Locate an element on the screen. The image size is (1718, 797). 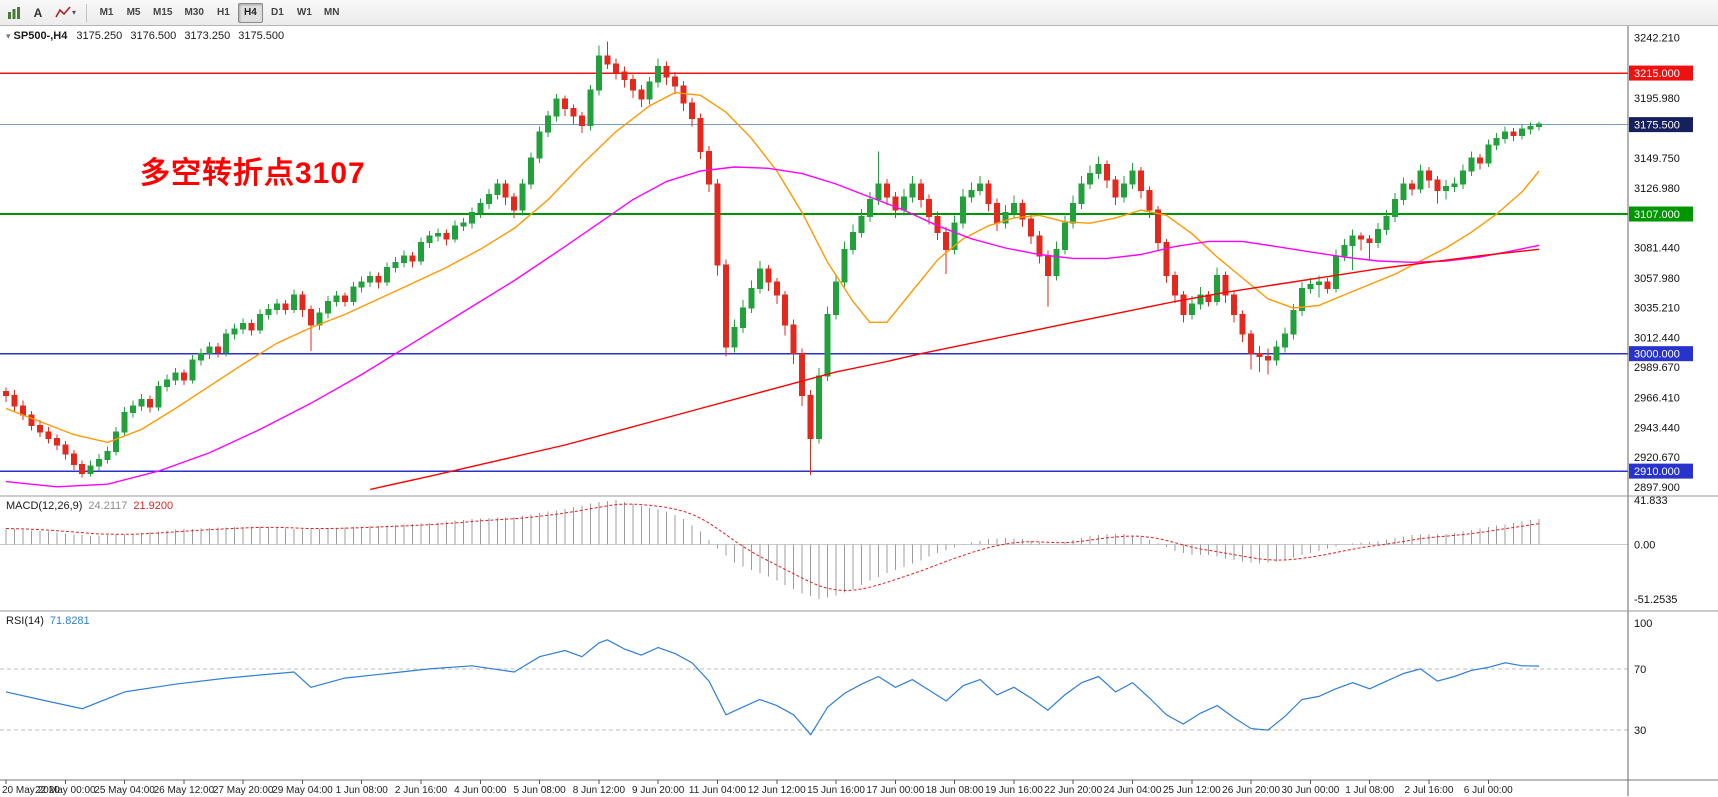
svg-text: 3057.980 is located at coordinates (1657, 279).